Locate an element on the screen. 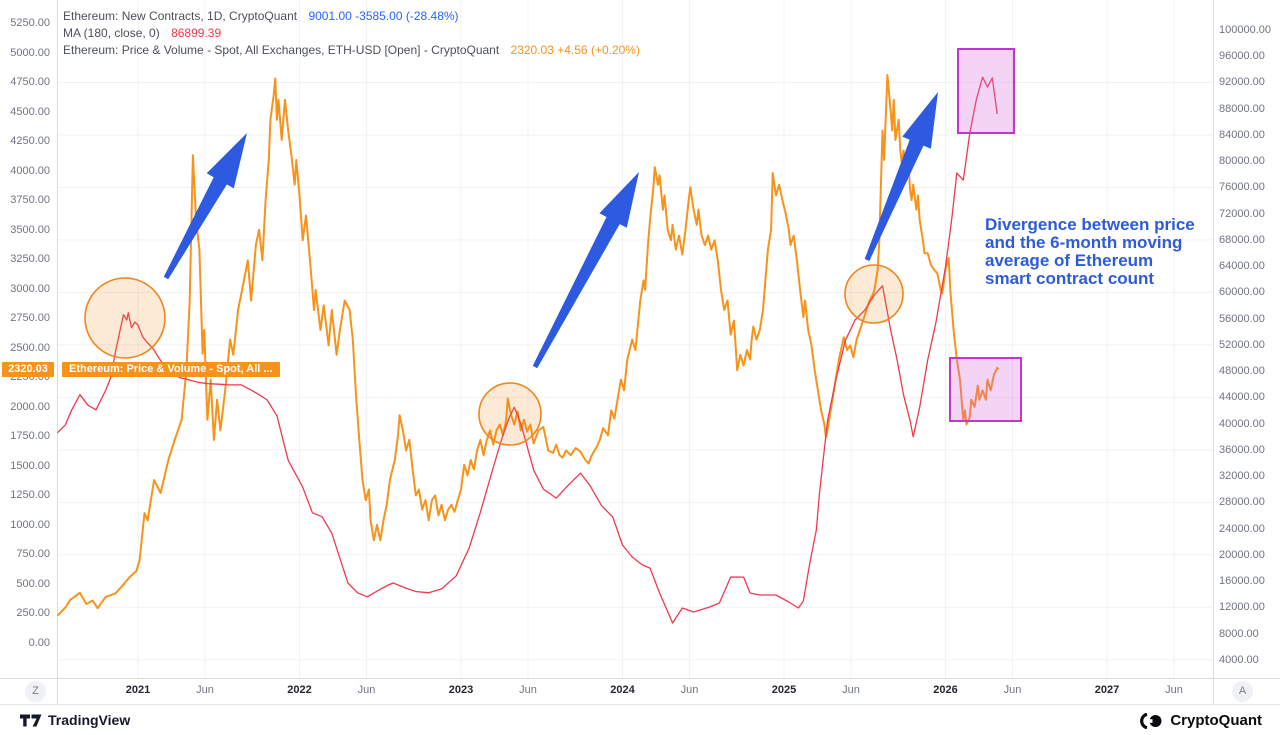  tradingview-logo-icon is located at coordinates (31, 720).